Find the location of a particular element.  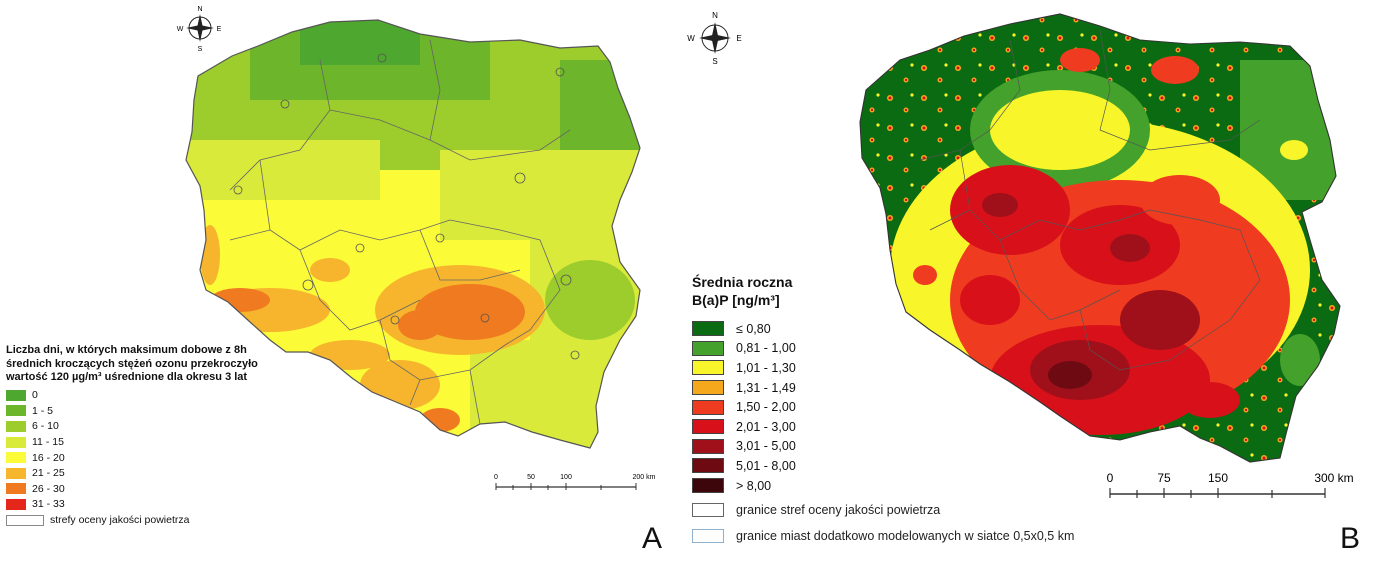

legend-item: 26 - 30 is located at coordinates (136, 489).